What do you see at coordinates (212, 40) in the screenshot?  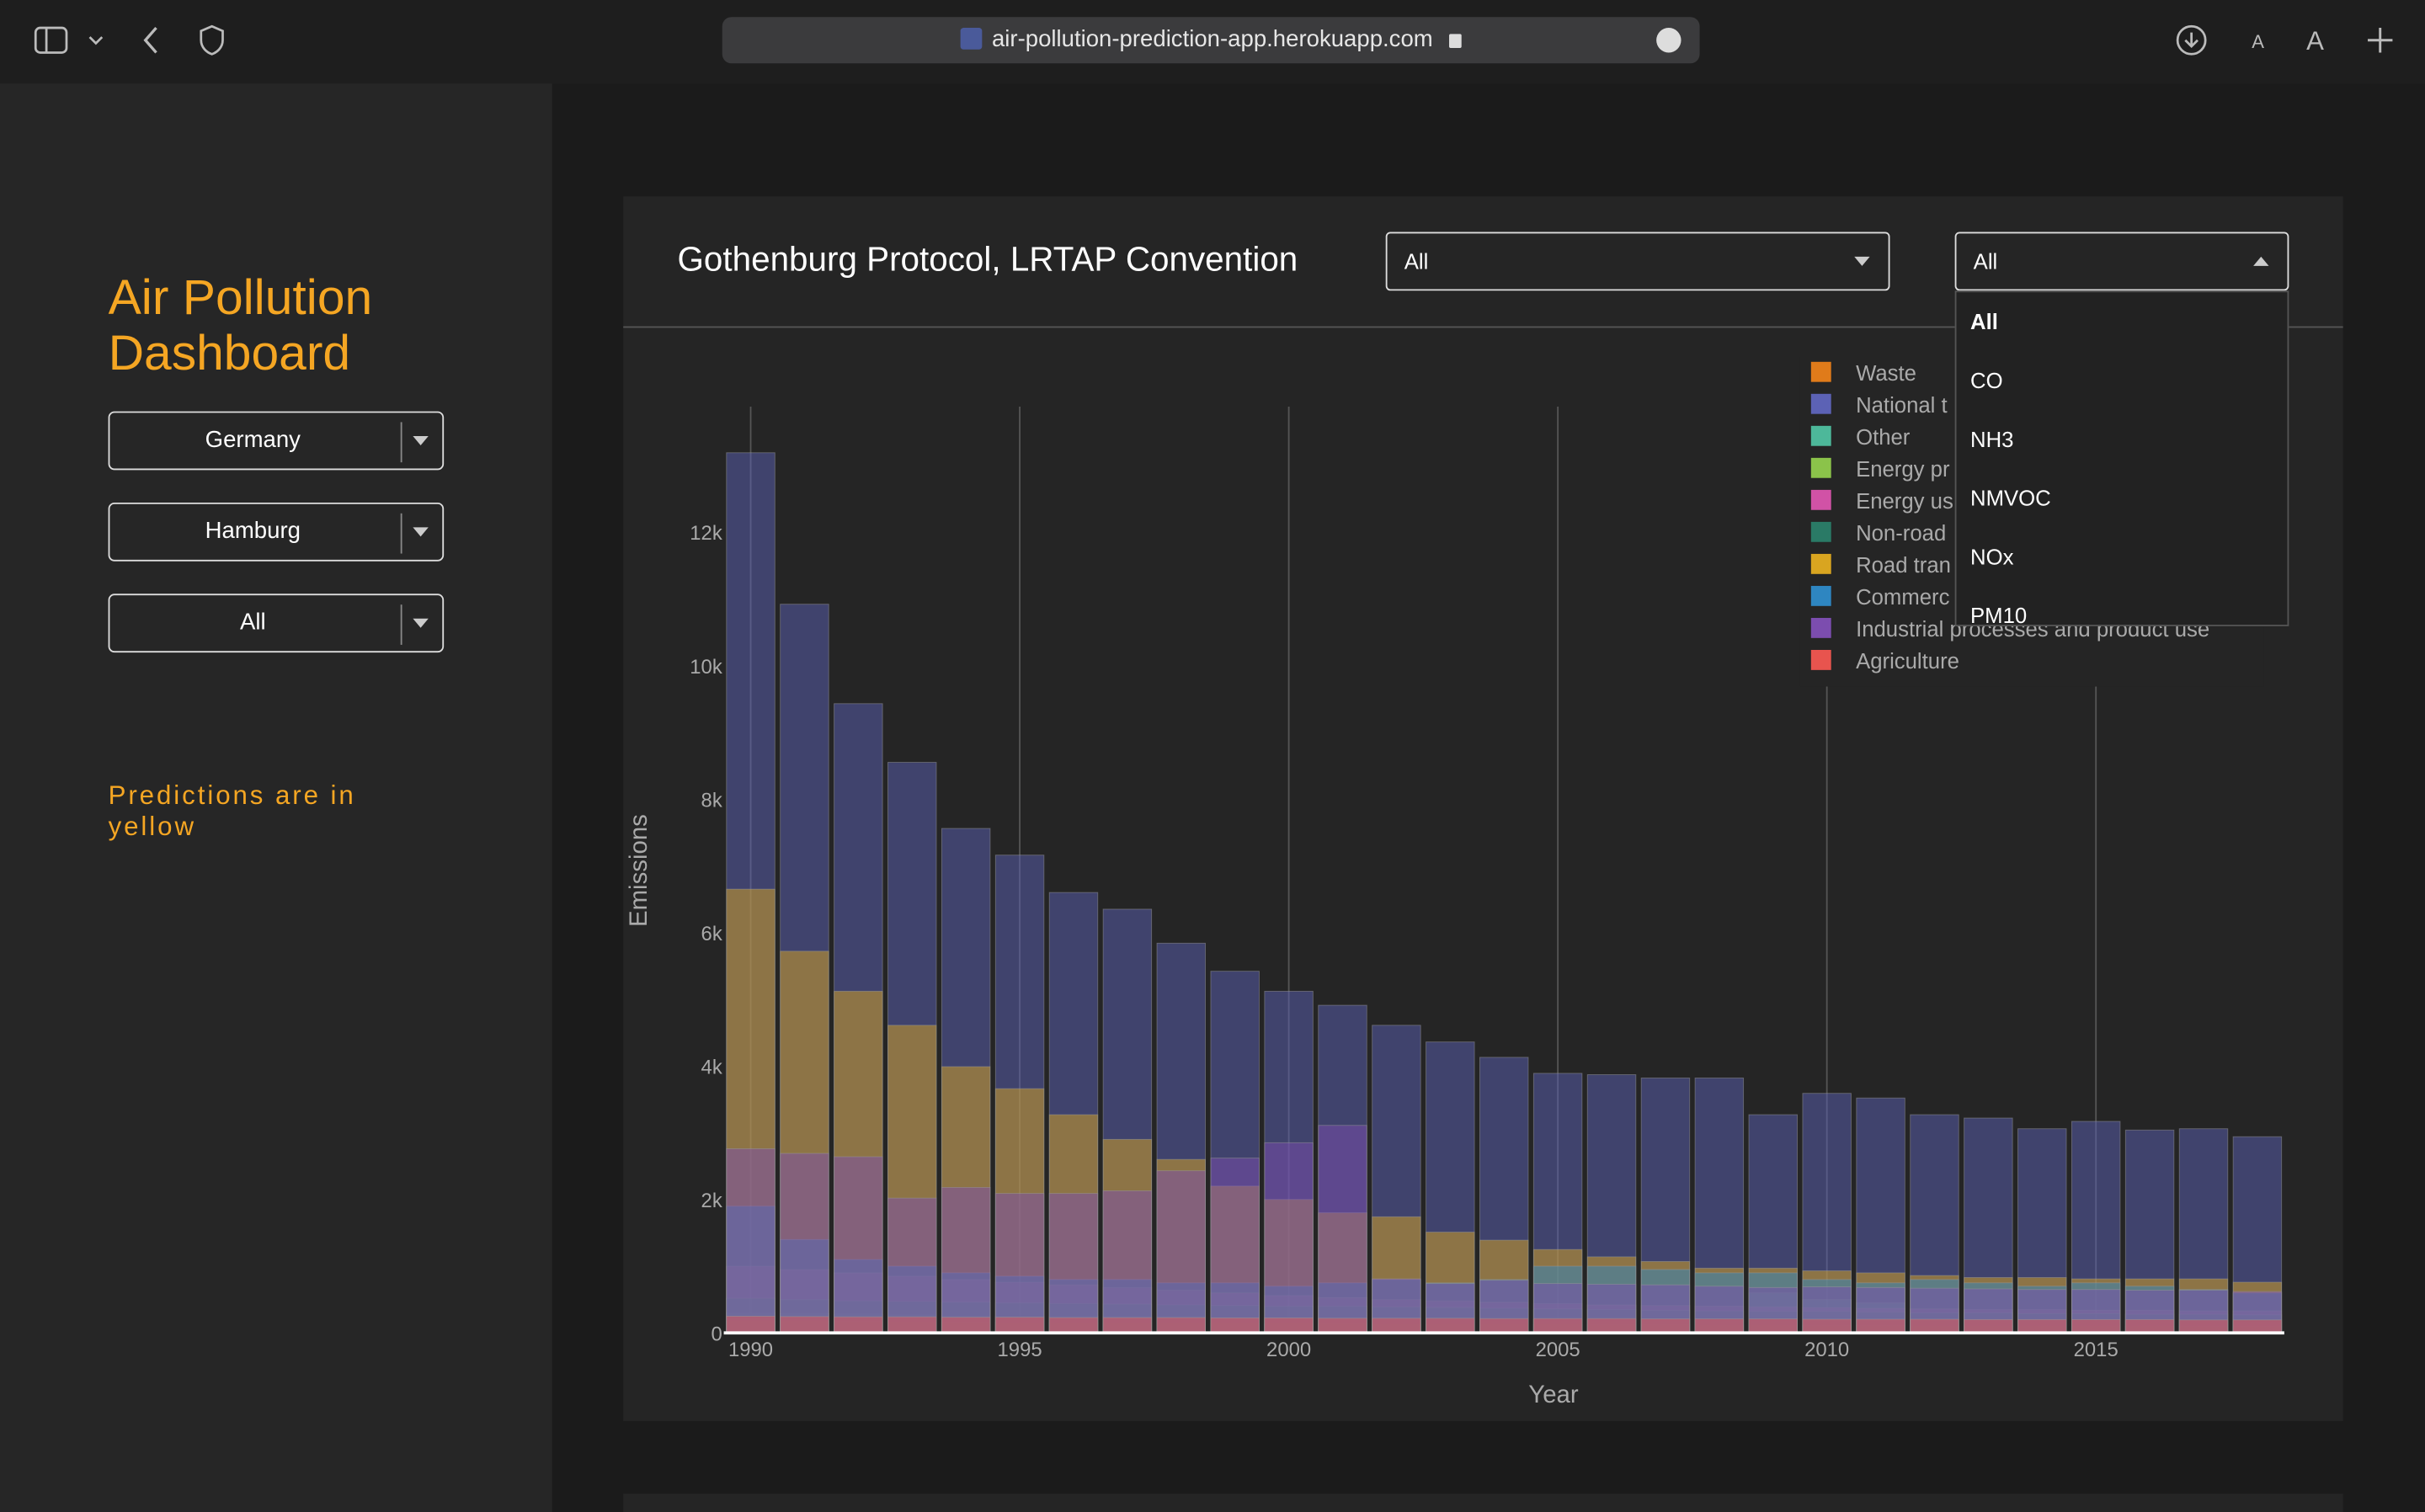 I see `shield-icon` at bounding box center [212, 40].